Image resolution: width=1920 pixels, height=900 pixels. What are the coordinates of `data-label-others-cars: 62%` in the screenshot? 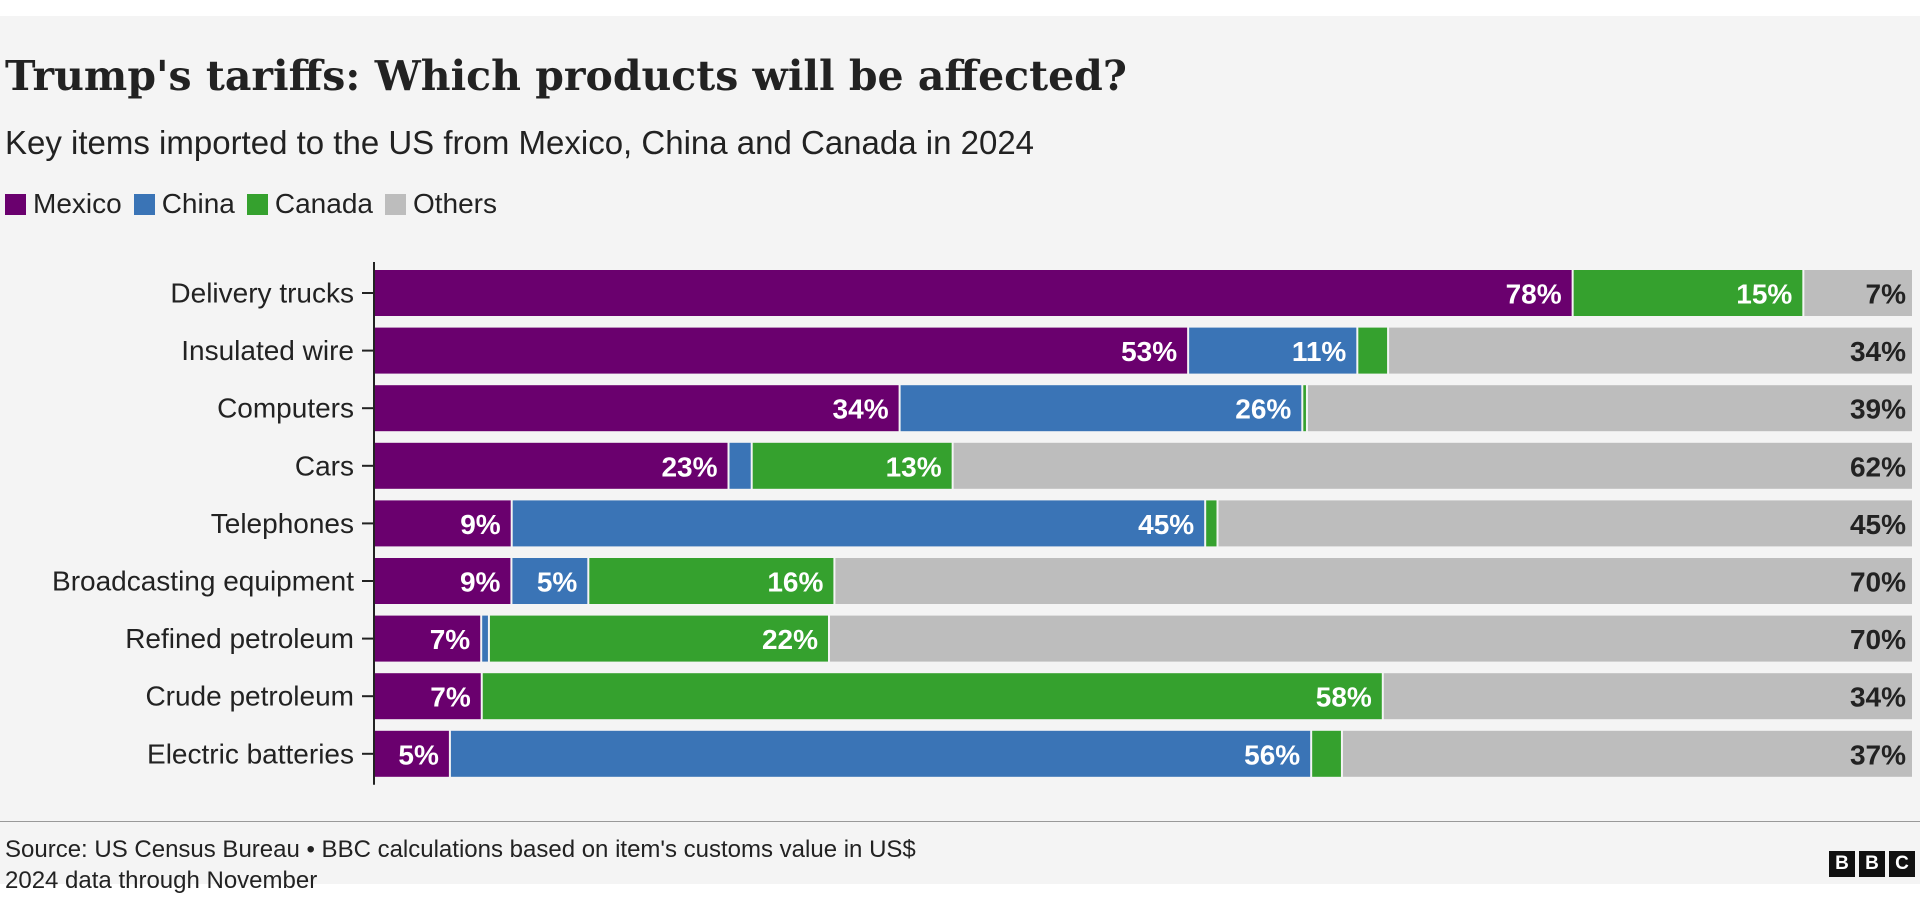 It's located at (1878, 466).